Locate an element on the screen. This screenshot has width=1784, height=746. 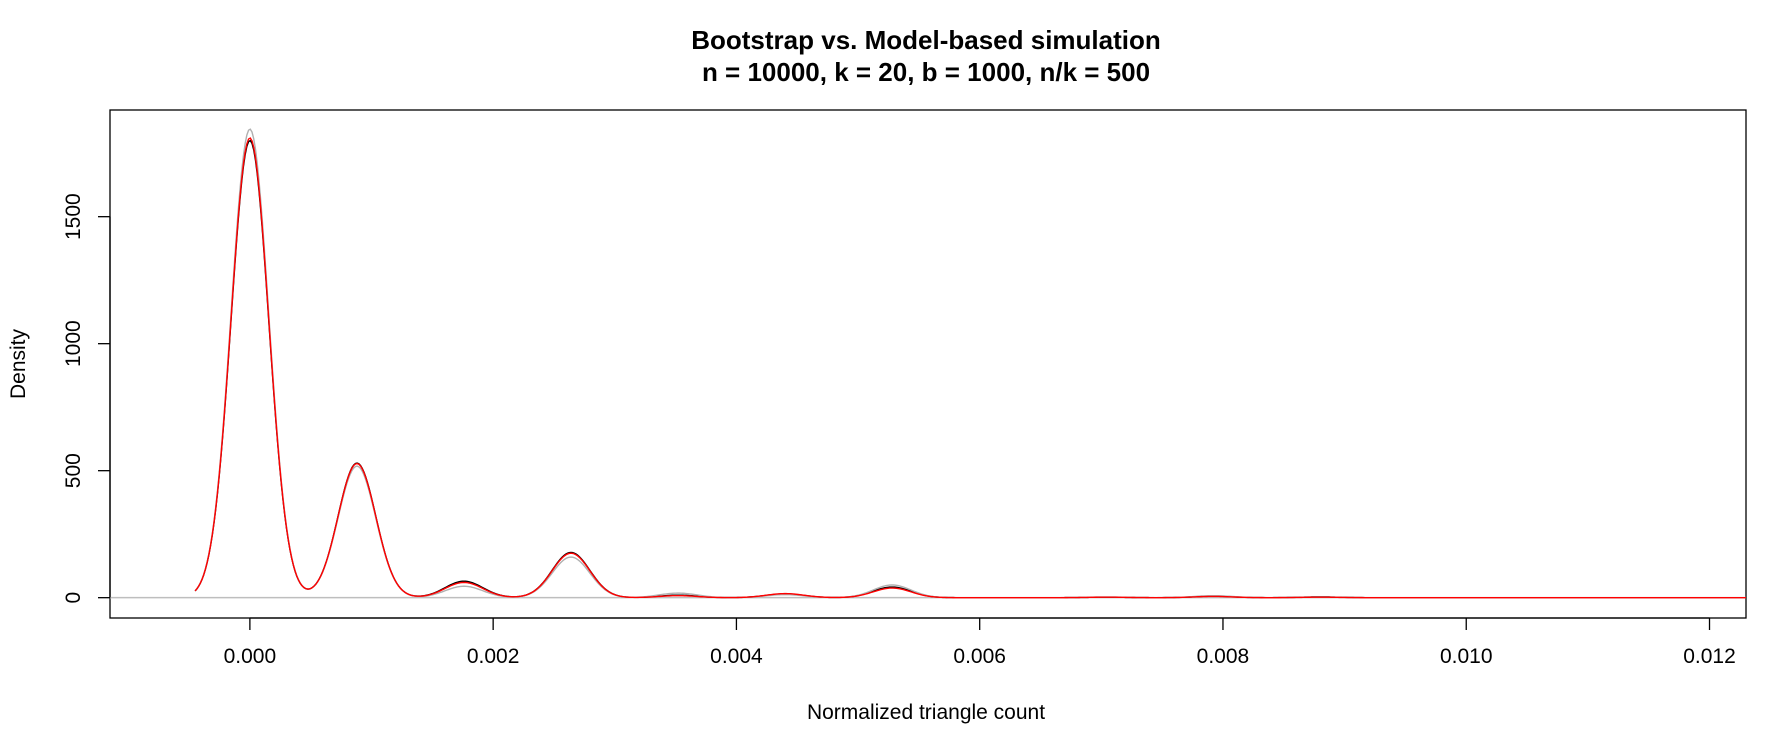
y-tick-label: 1000 is located at coordinates (73, 343).